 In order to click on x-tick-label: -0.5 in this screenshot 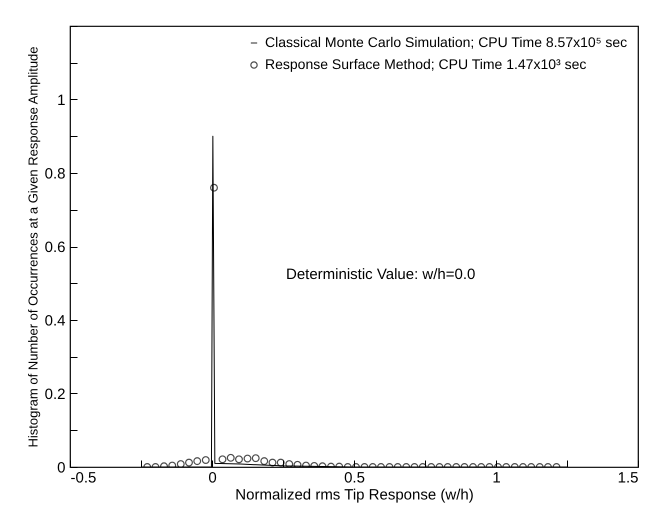, I will do `click(83, 478)`.